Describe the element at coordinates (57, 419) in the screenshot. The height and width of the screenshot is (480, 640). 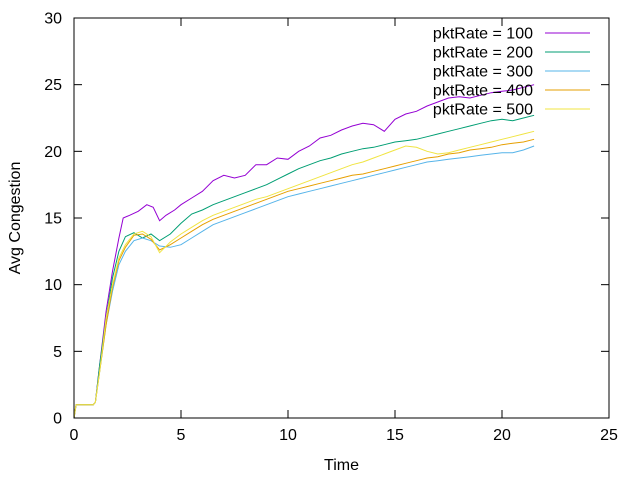
I see `y-tick-label: 0` at that location.